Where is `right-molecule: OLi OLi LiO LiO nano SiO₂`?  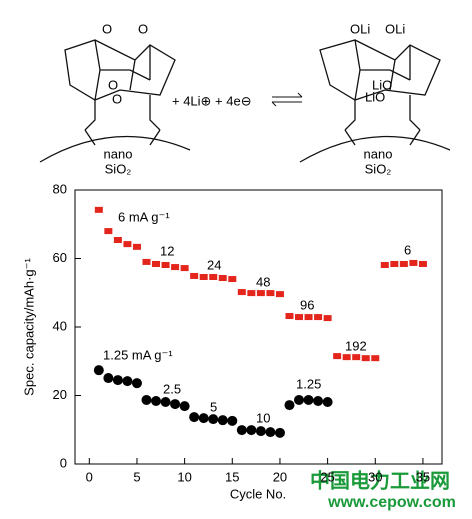 right-molecule: OLi OLi LiO LiO nano SiO₂ is located at coordinates (375, 98).